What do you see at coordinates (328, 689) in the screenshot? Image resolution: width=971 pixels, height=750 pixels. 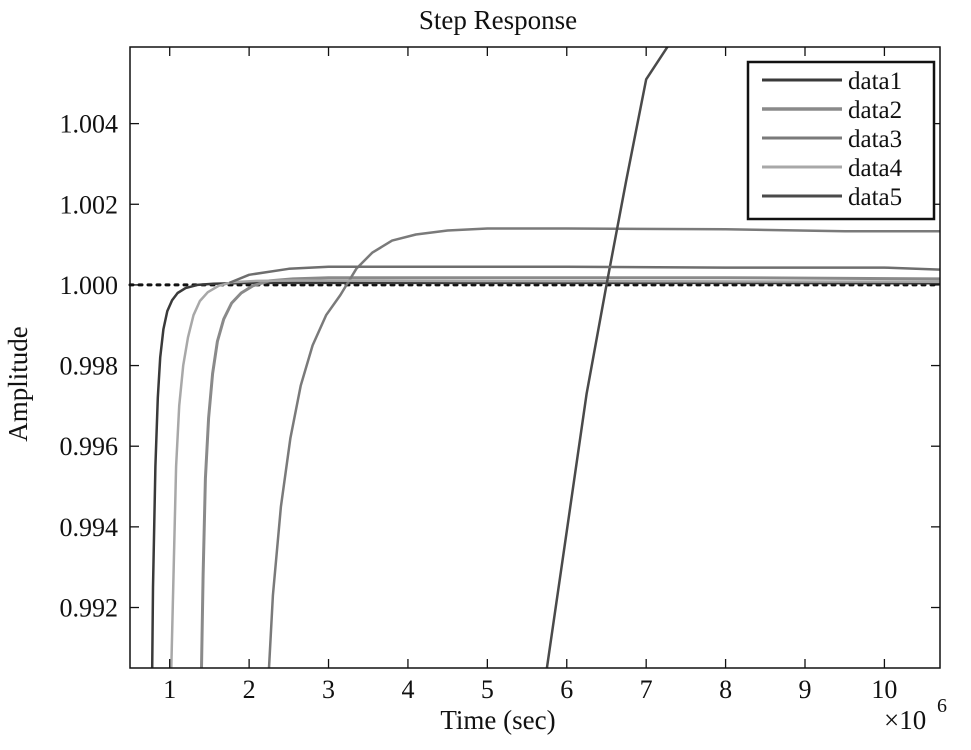 I see `x-tick-label-3: 3` at bounding box center [328, 689].